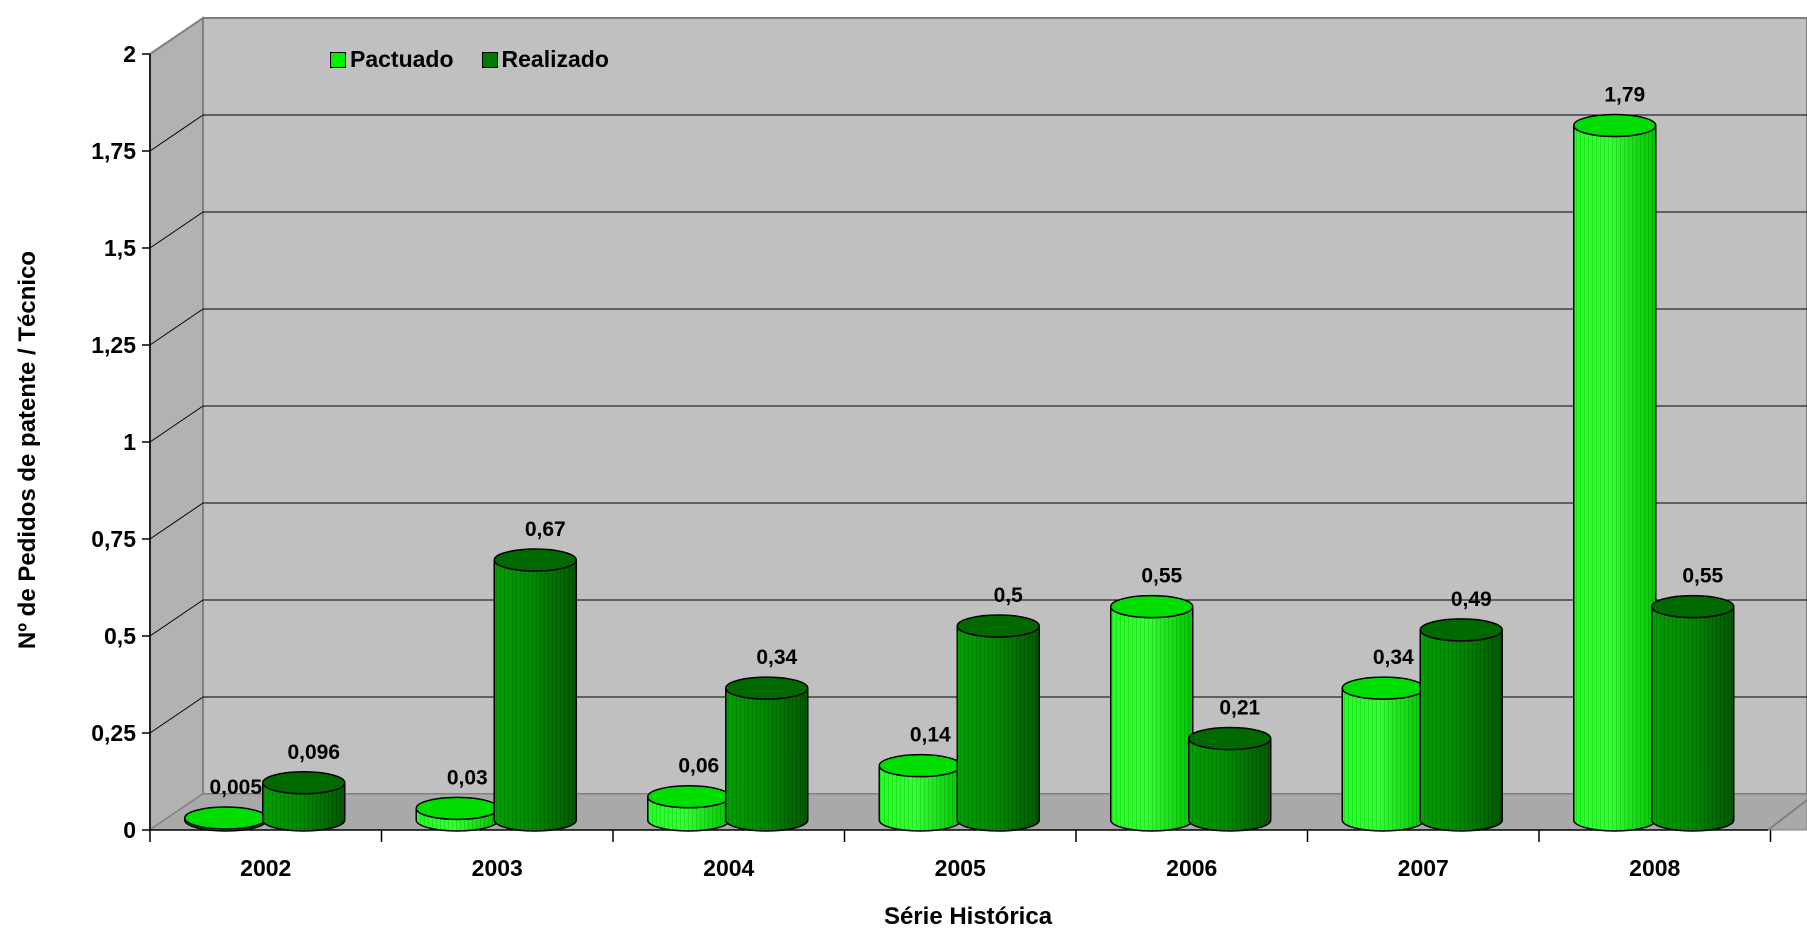 This screenshot has width=1807, height=932. I want to click on y-tick-label: 0, so click(129, 830).